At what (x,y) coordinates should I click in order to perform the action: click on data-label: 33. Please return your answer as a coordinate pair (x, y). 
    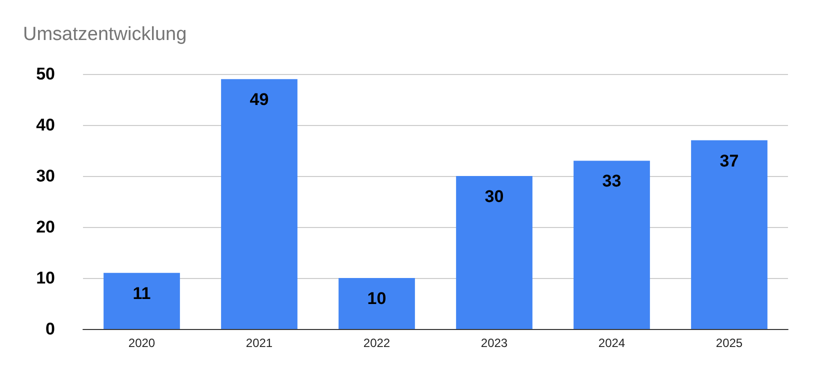
    Looking at the image, I should click on (612, 181).